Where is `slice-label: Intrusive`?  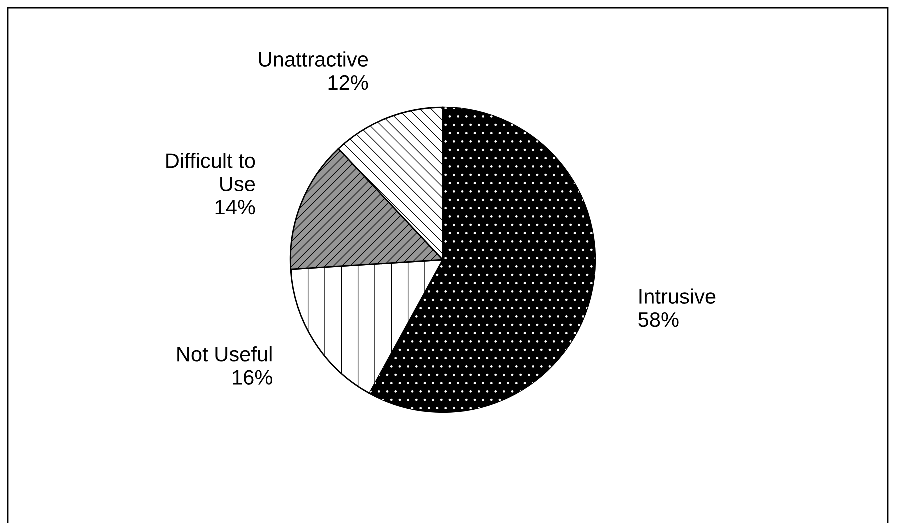
slice-label: Intrusive is located at coordinates (678, 296).